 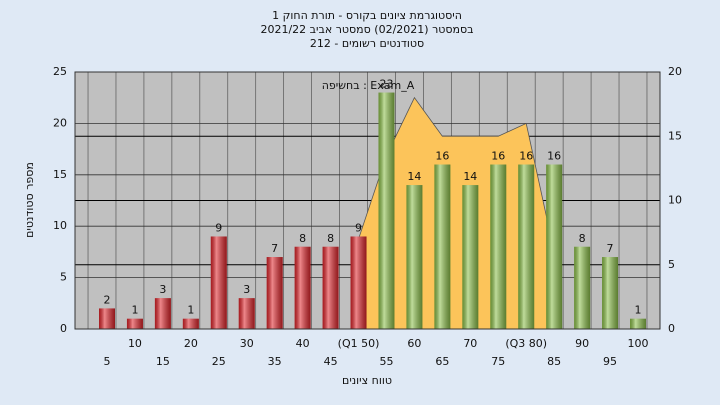 I want to click on annotation: בחשיפה : Exam_A, so click(x=368, y=85).